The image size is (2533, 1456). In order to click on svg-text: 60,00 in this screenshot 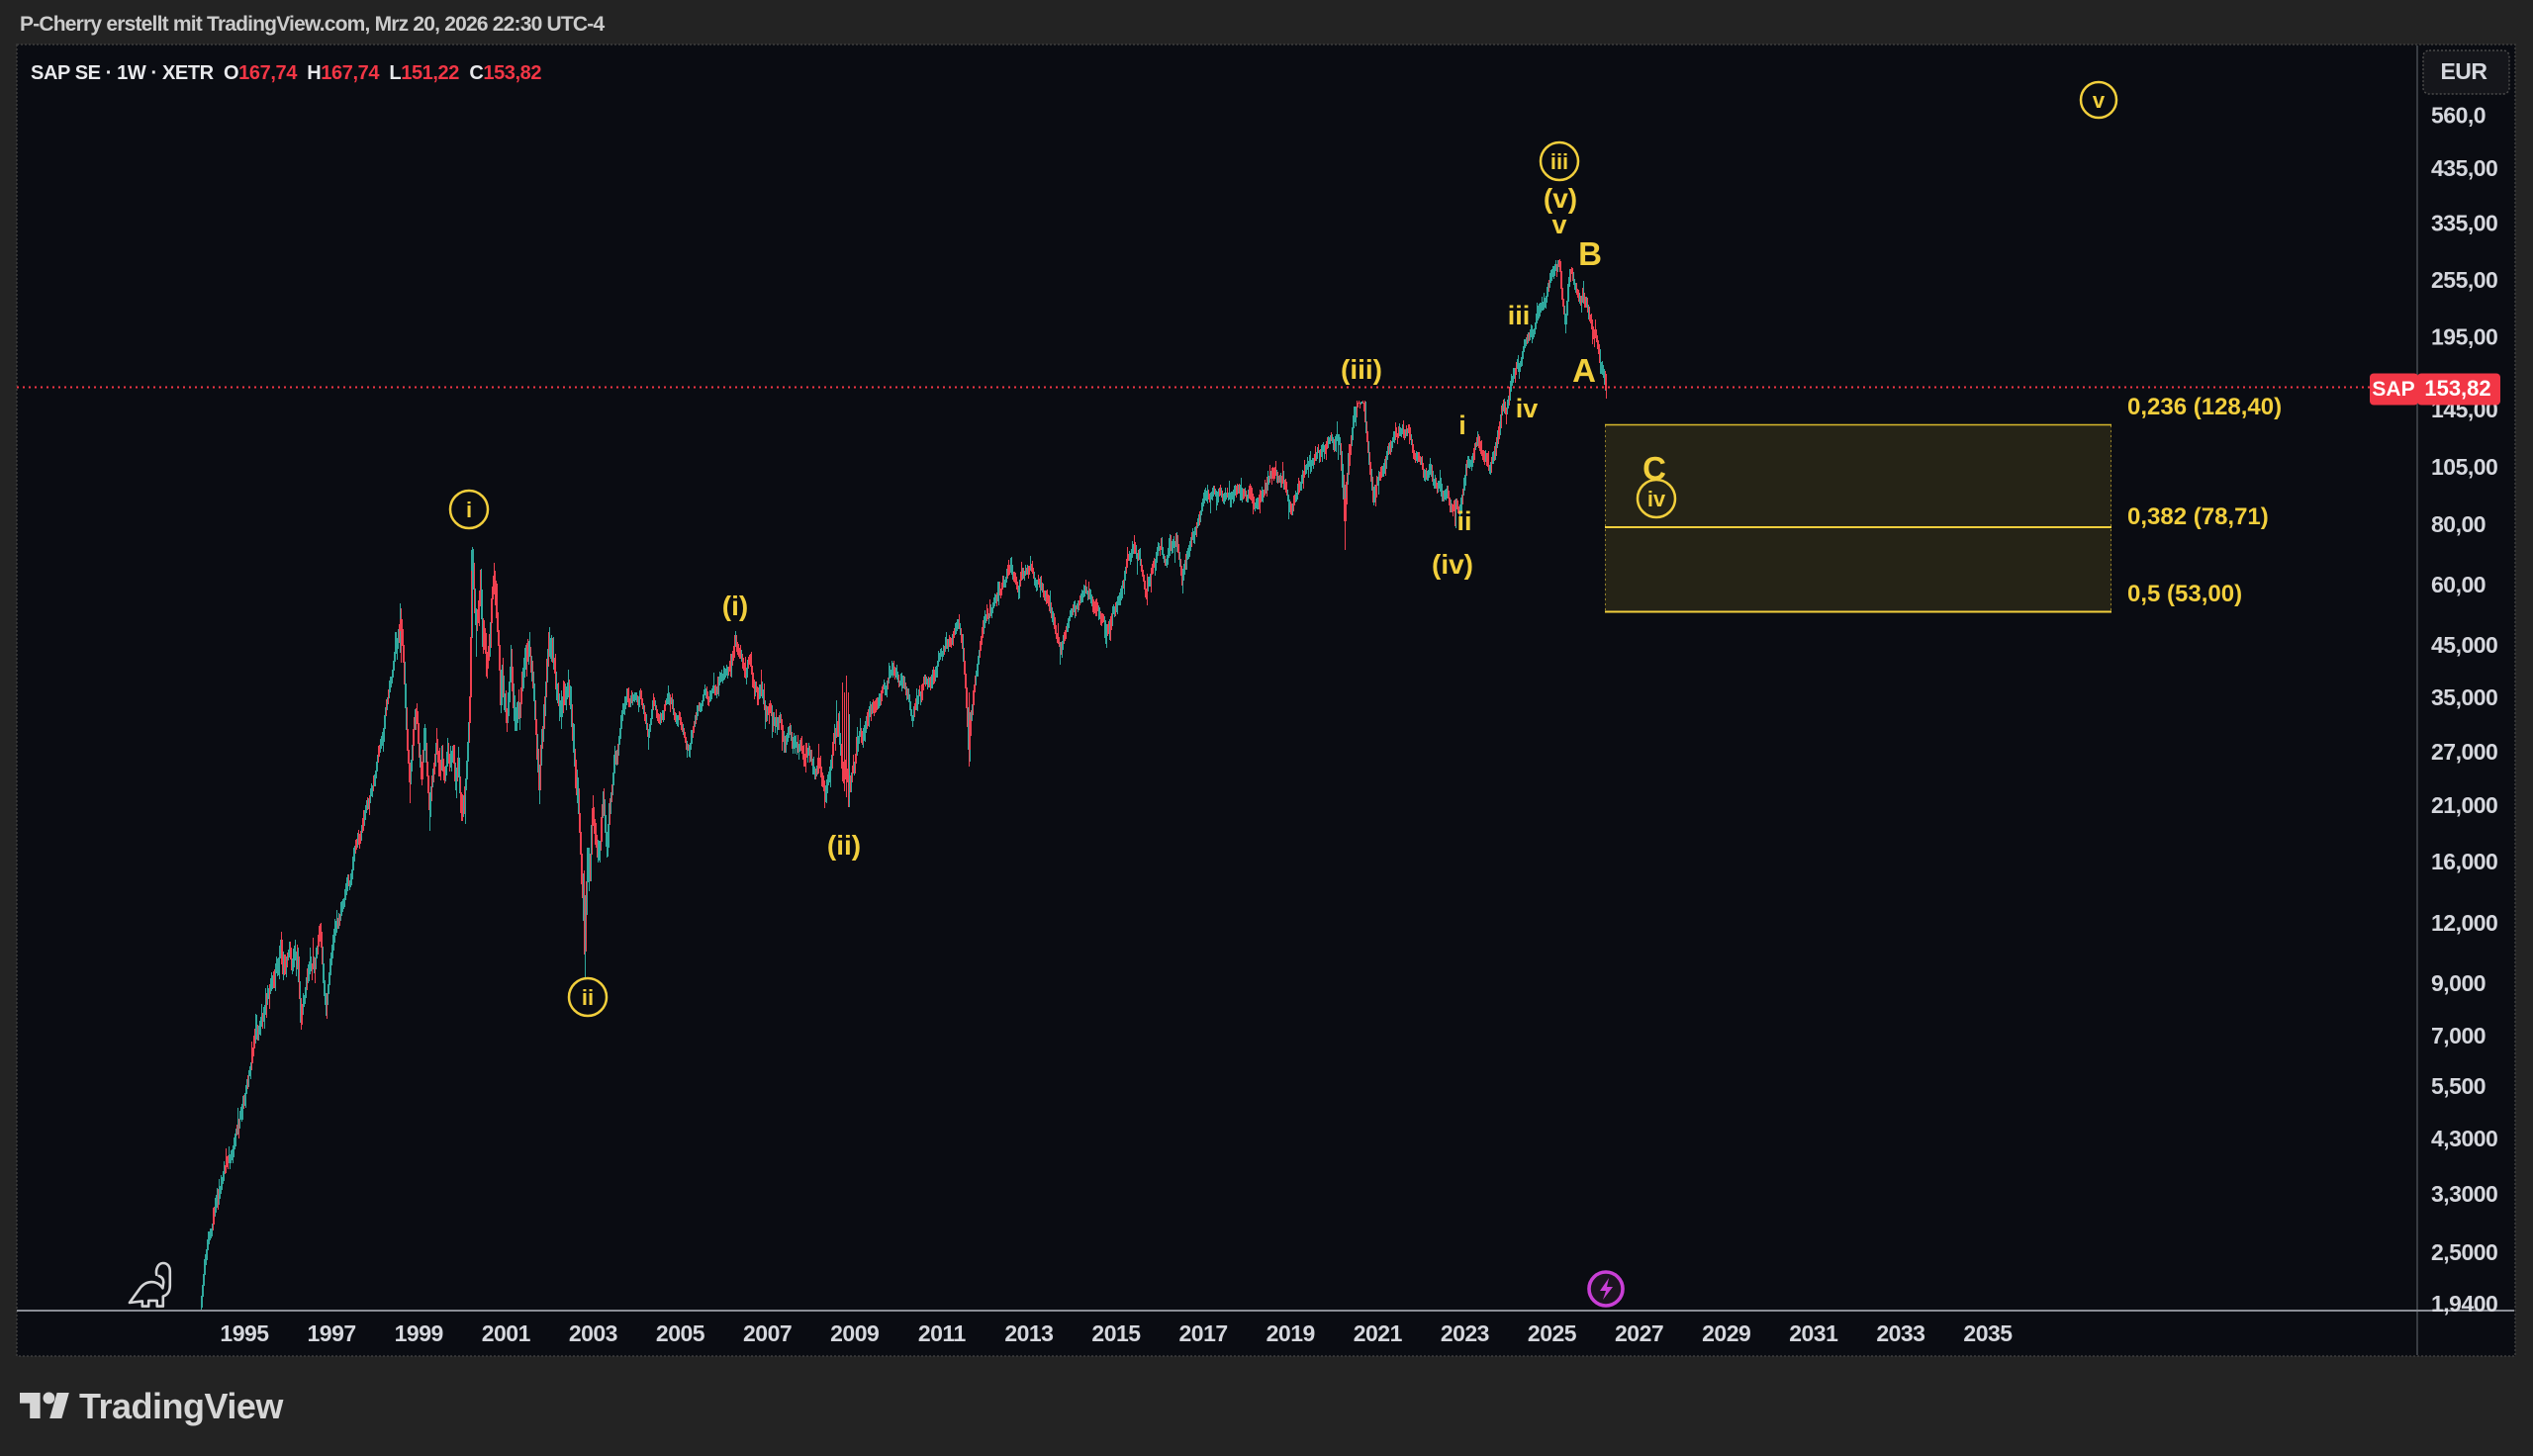, I will do `click(2459, 584)`.